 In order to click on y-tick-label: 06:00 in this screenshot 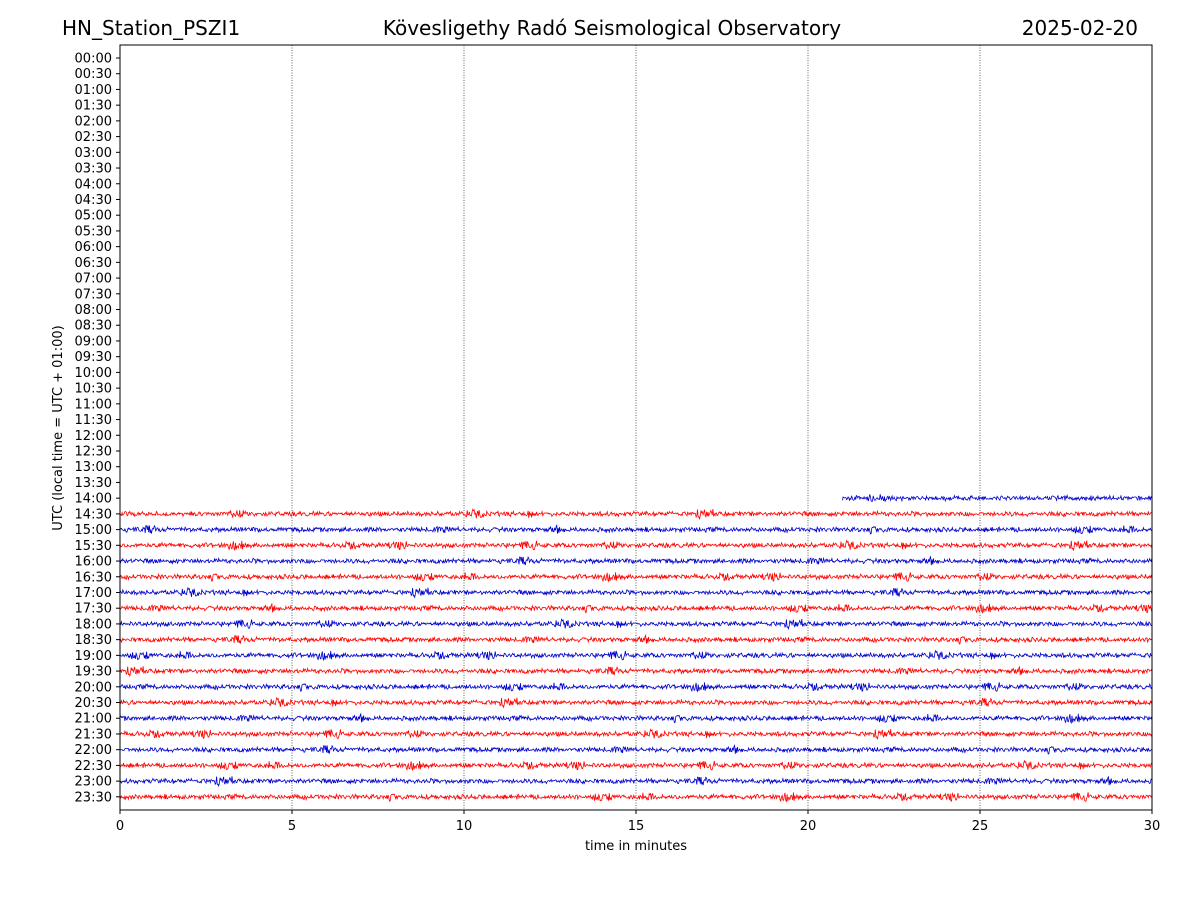, I will do `click(93, 247)`.